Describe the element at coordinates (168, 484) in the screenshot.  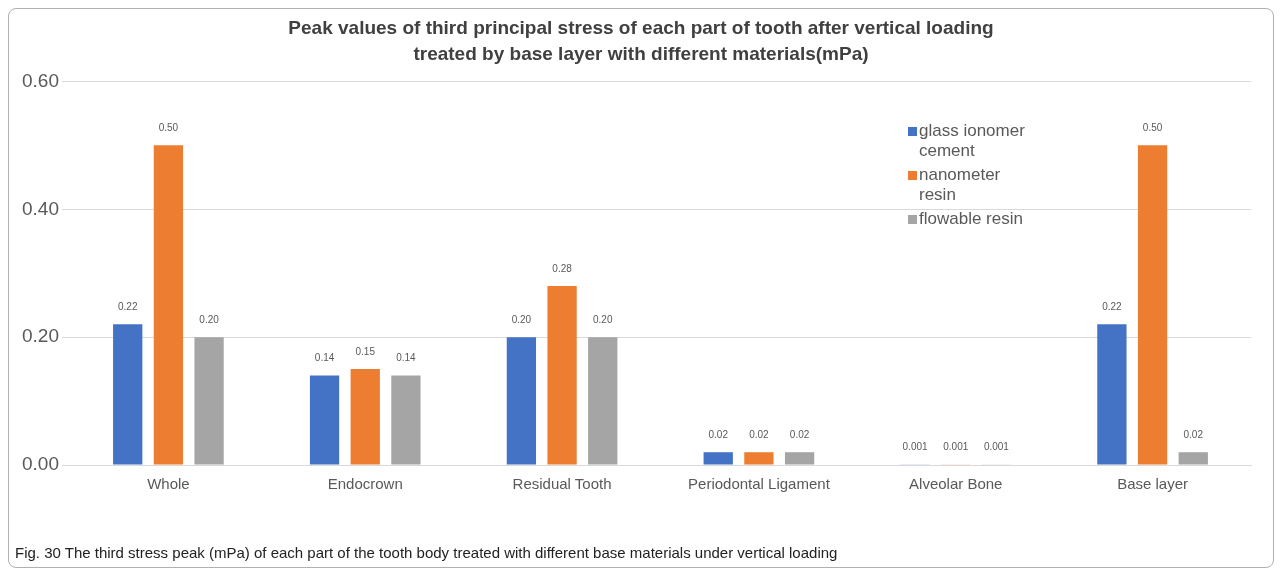
I see `x-tick-label: Whole` at that location.